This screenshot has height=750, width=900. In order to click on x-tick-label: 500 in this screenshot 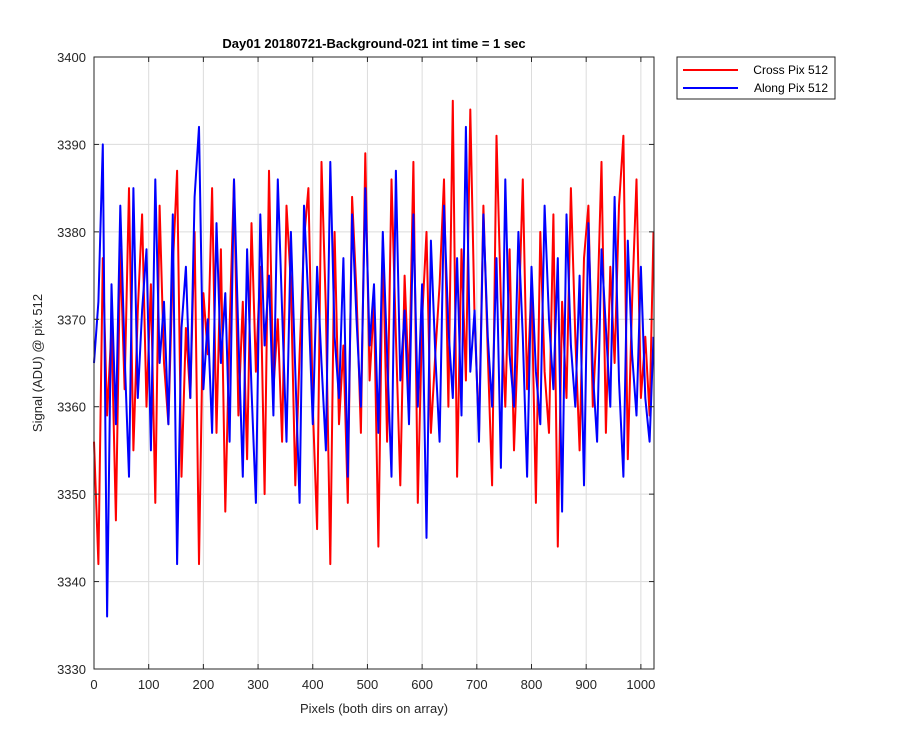, I will do `click(368, 684)`.